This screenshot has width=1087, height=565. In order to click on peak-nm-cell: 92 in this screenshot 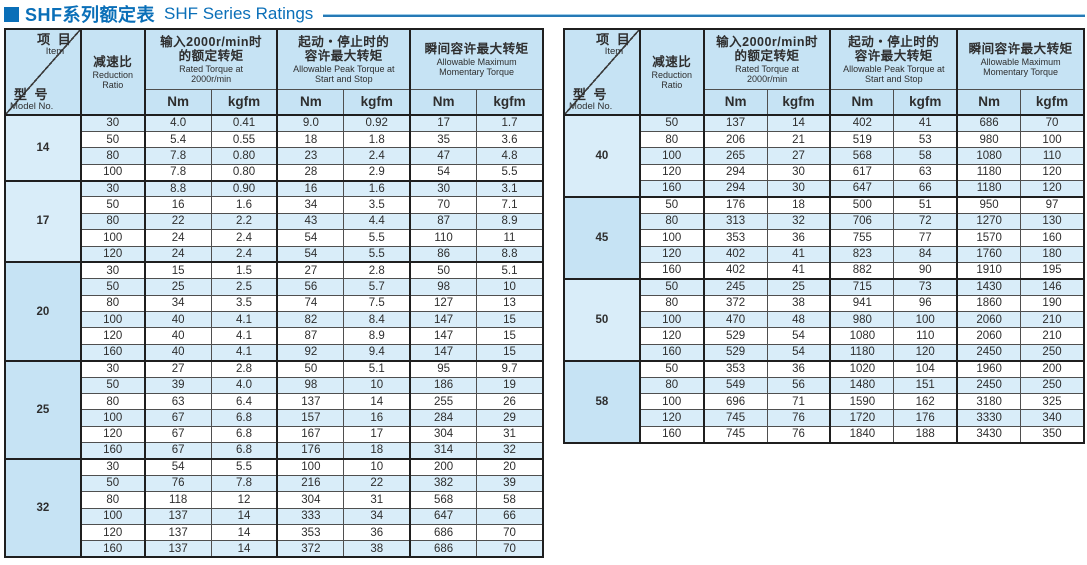, I will do `click(310, 352)`.